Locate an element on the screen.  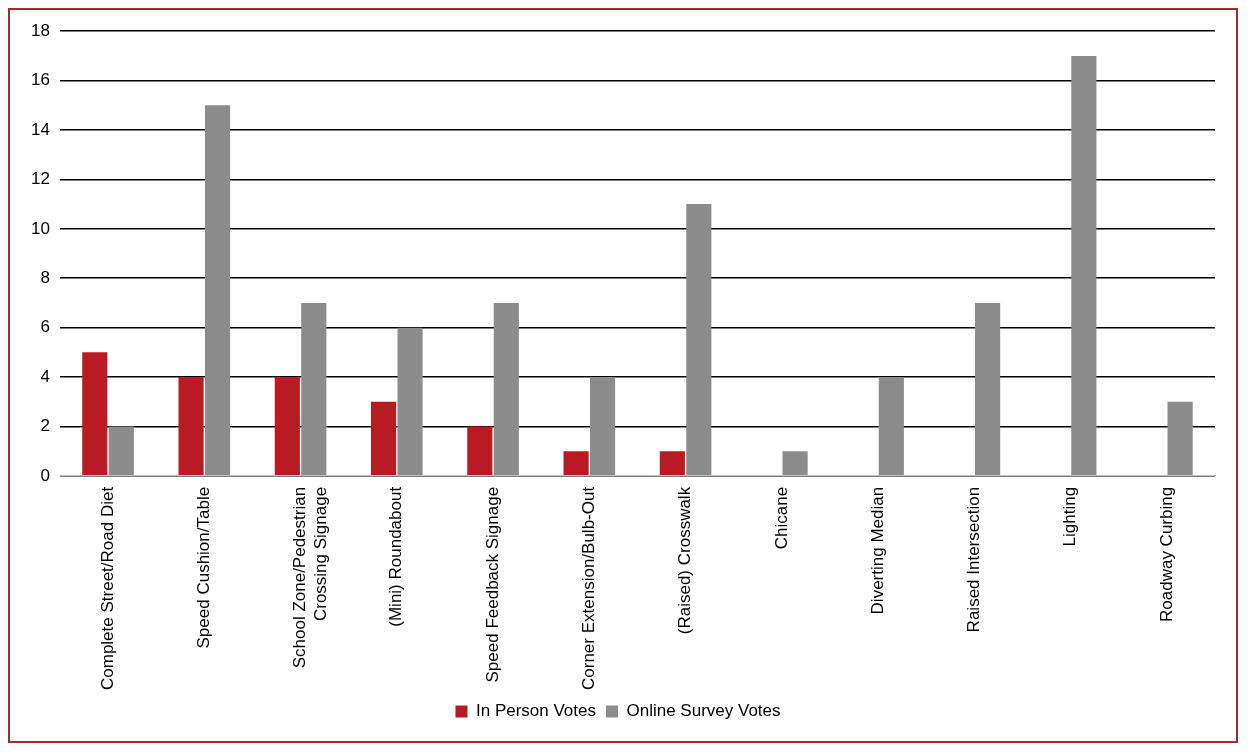
legend-label: Online Survey Votes is located at coordinates (703, 711).